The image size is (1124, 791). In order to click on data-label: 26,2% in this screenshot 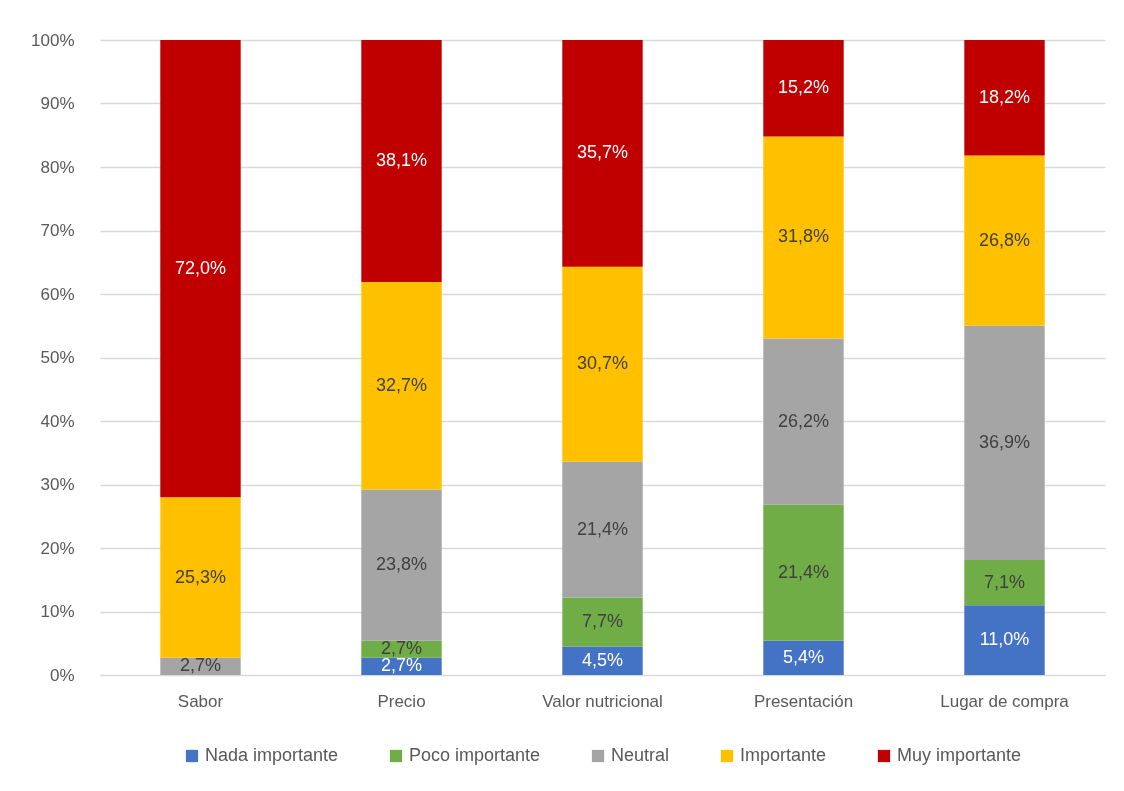, I will do `click(803, 420)`.